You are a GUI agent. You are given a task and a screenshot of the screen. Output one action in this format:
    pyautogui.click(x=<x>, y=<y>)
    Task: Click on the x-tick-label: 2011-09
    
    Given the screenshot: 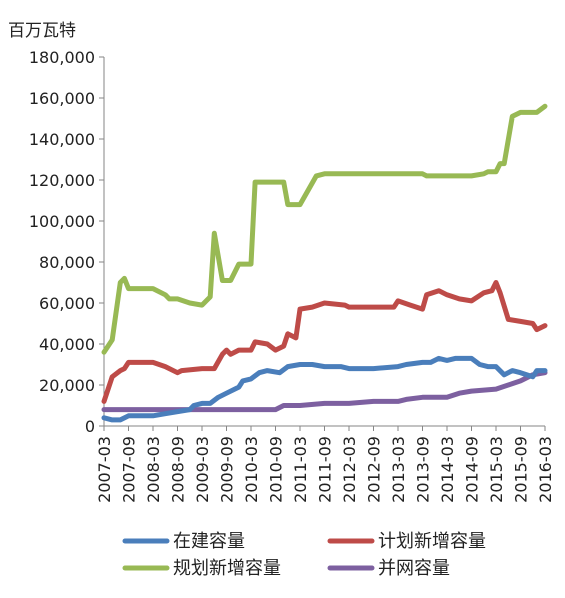 What is the action you would take?
    pyautogui.click(x=325, y=469)
    